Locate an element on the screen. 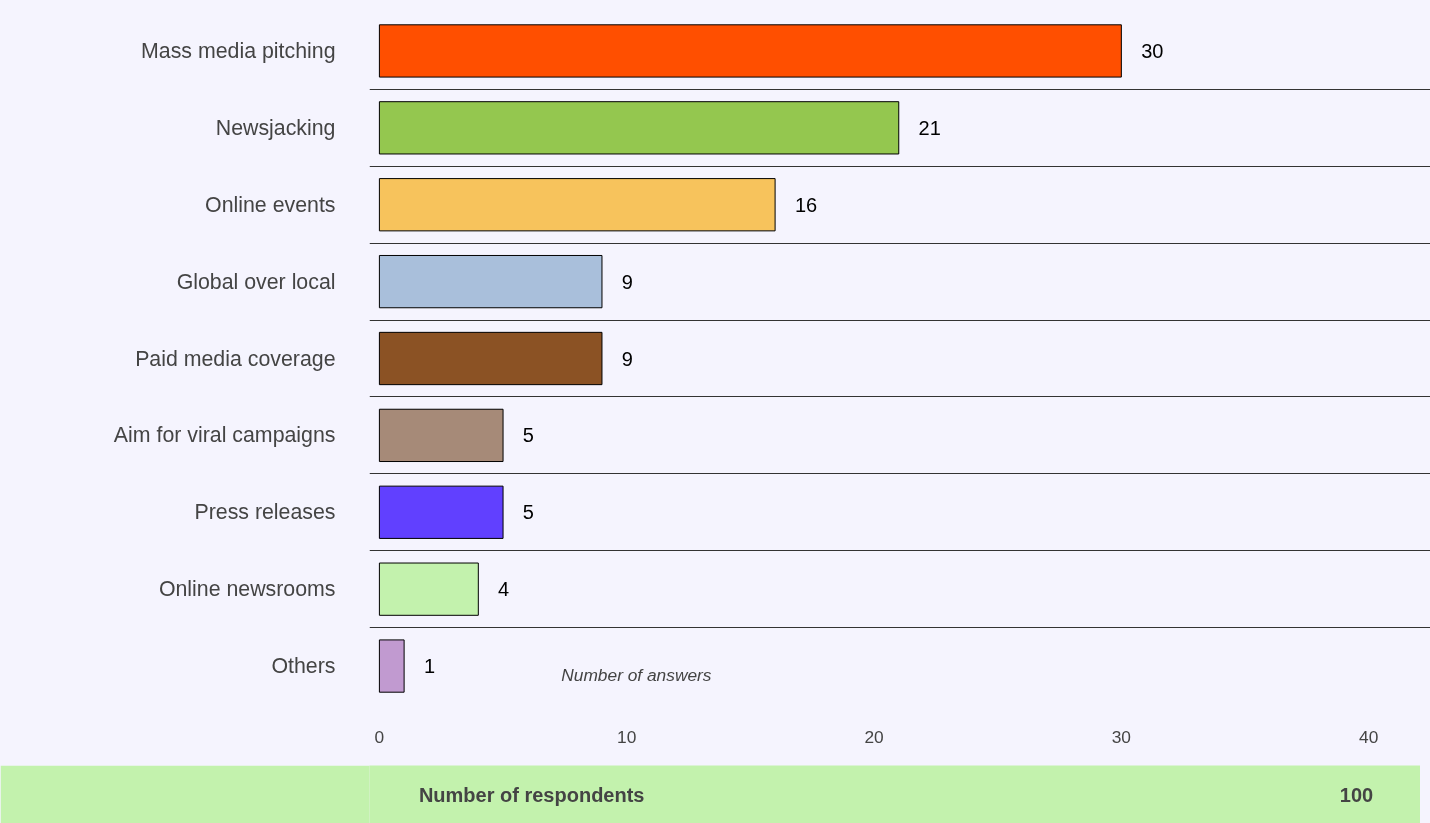  data-label: 16 is located at coordinates (806, 204).